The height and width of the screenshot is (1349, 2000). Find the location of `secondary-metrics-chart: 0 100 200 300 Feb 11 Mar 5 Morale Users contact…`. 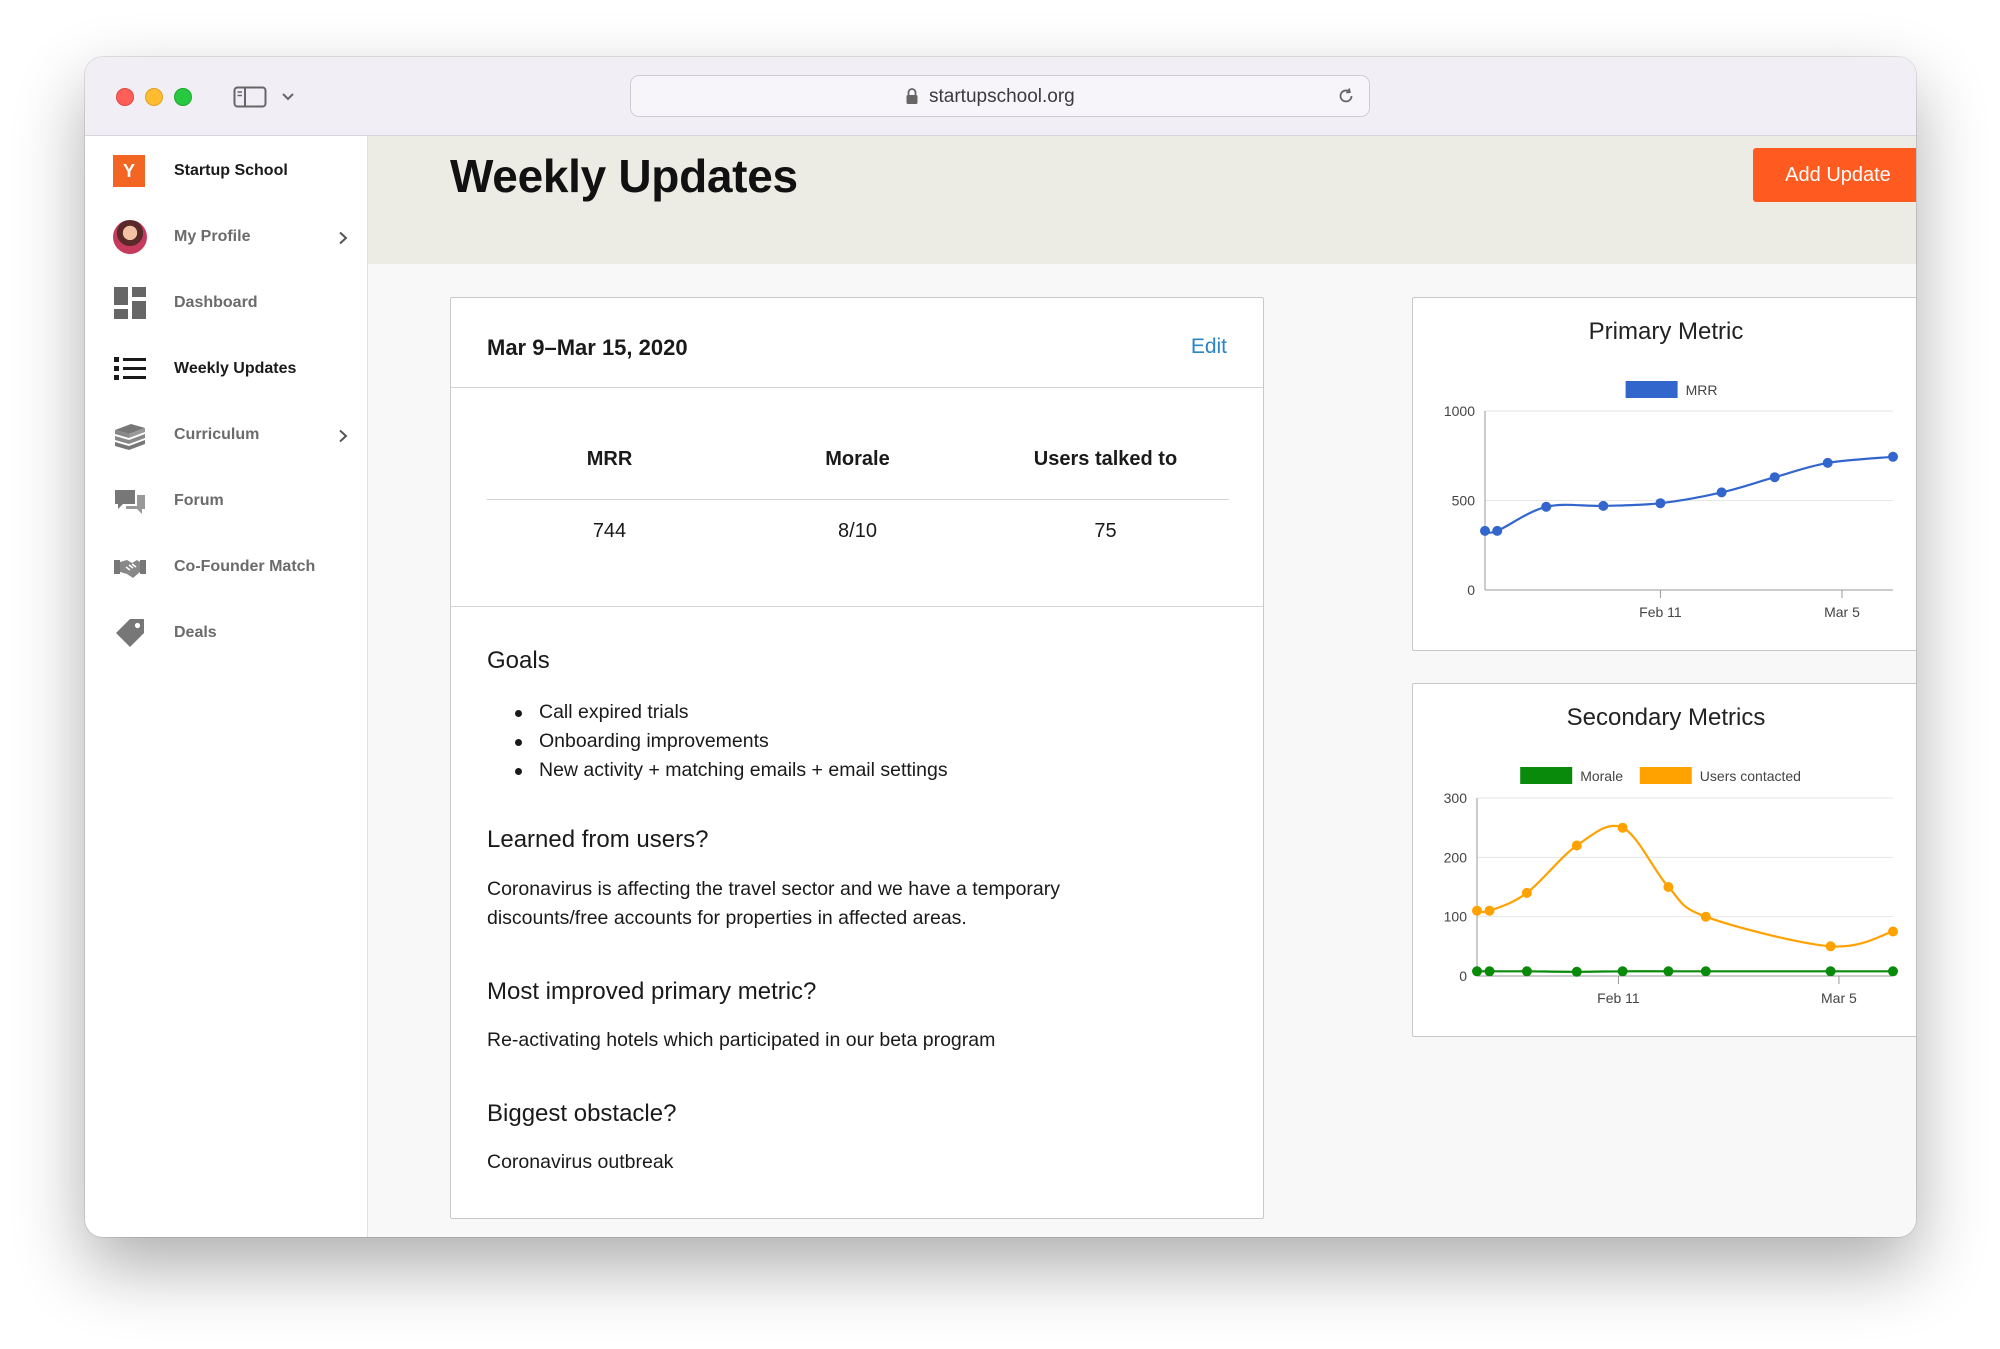

secondary-metrics-chart: 0 100 200 300 Feb 11 Mar 5 Morale Users contact… is located at coordinates (1671, 886).